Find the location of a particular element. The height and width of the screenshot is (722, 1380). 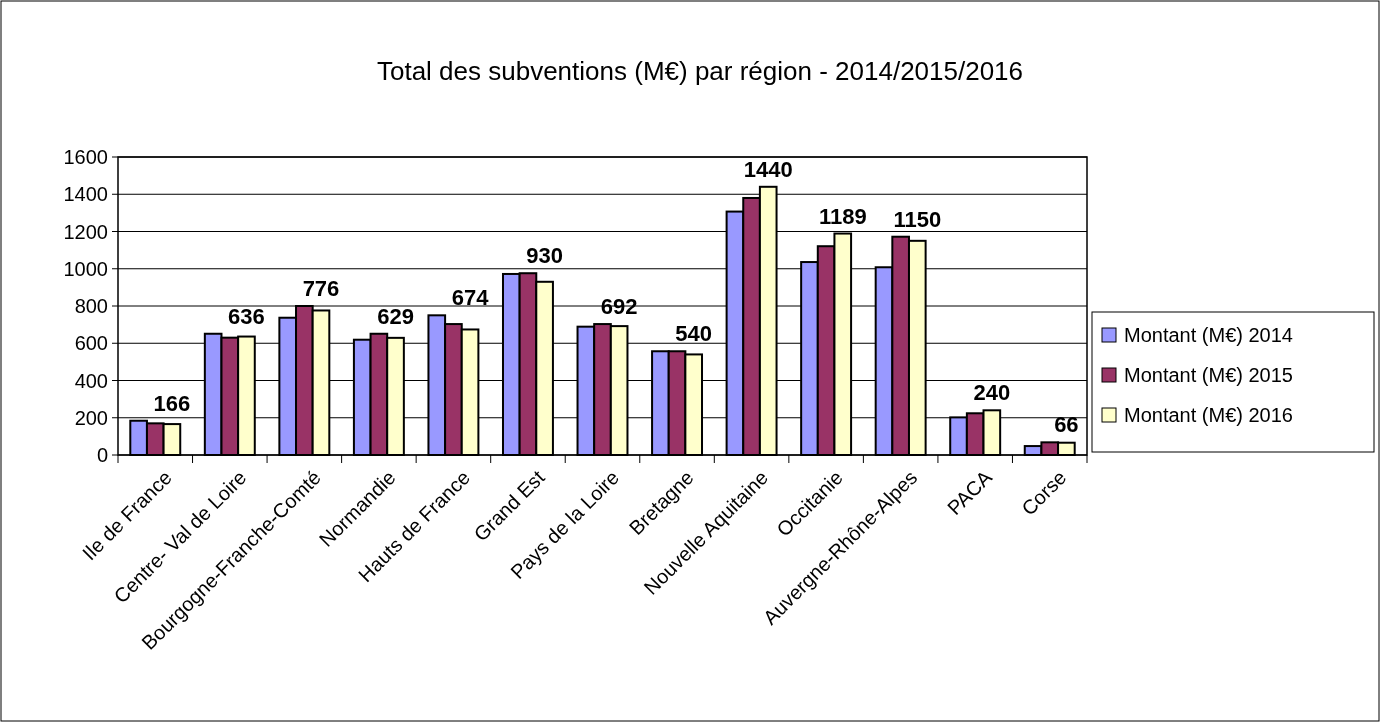

y-tick-label: 0 is located at coordinates (102, 455).